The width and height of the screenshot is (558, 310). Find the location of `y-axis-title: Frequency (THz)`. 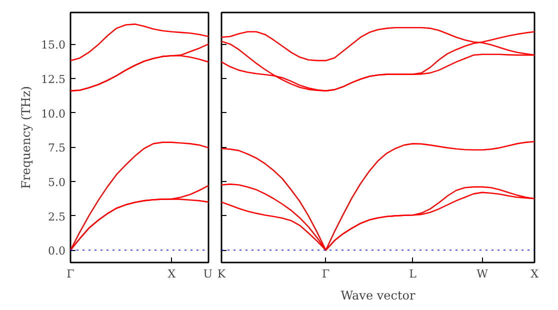

y-axis-title: Frequency (THz) is located at coordinates (26, 137).